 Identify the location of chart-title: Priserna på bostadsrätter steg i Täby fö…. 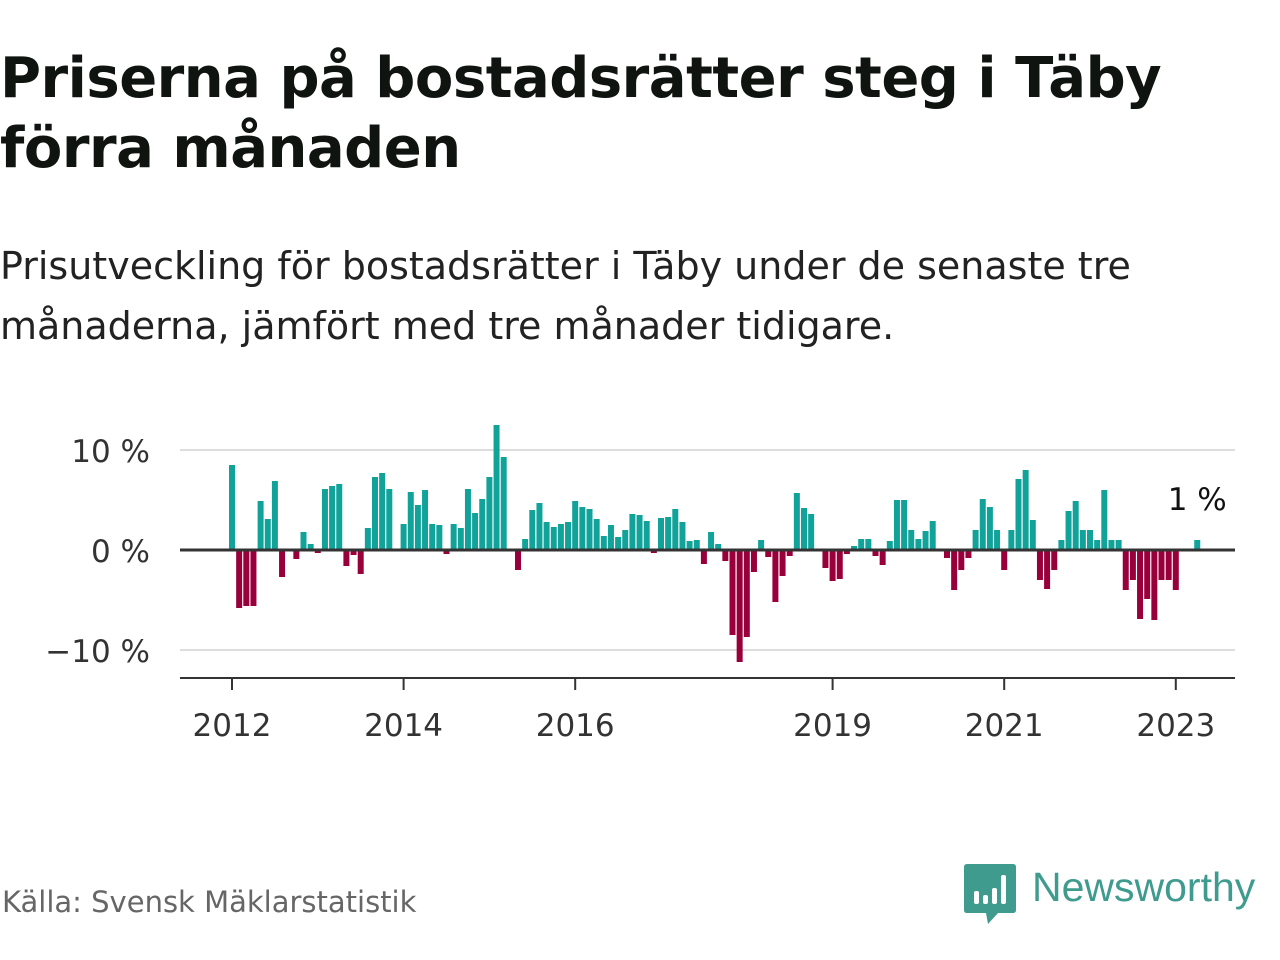
(581, 113).